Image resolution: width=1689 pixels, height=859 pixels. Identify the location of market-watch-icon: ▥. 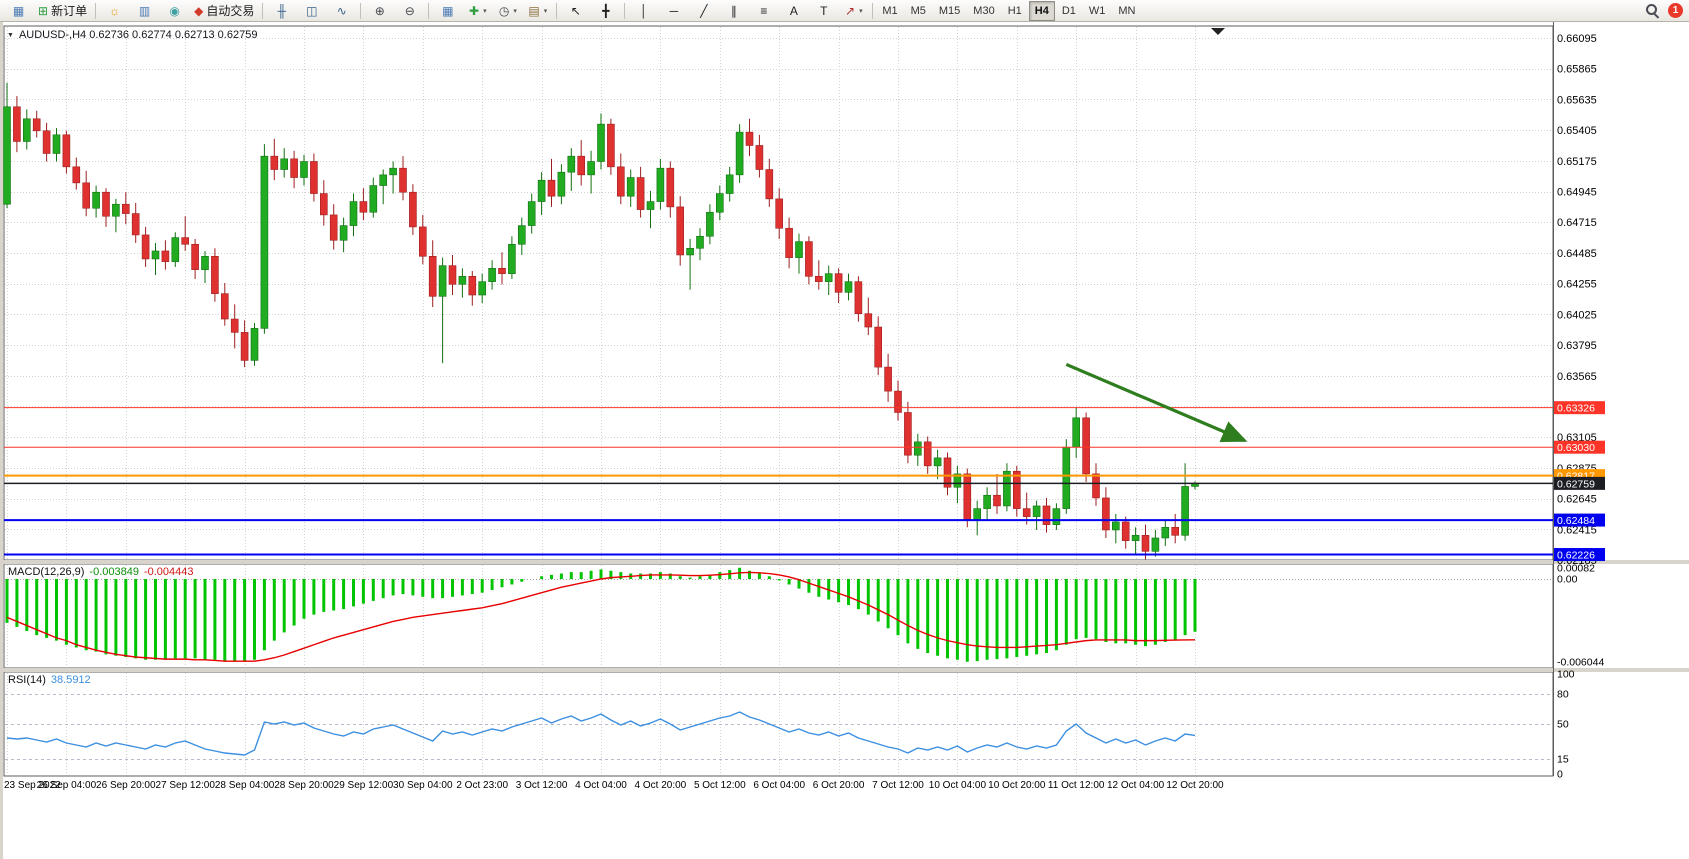
(144, 10).